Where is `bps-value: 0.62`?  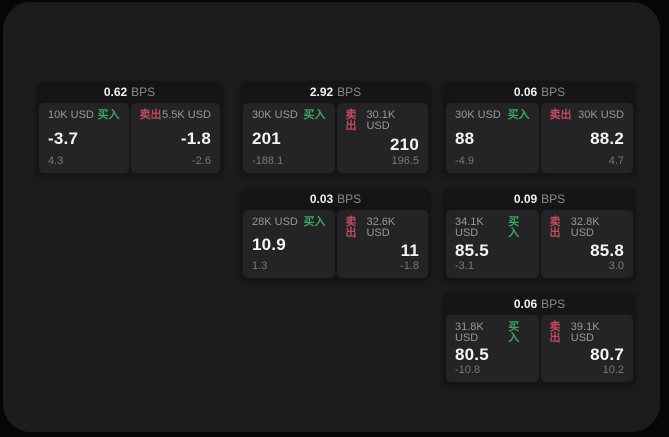 bps-value: 0.62 is located at coordinates (115, 92).